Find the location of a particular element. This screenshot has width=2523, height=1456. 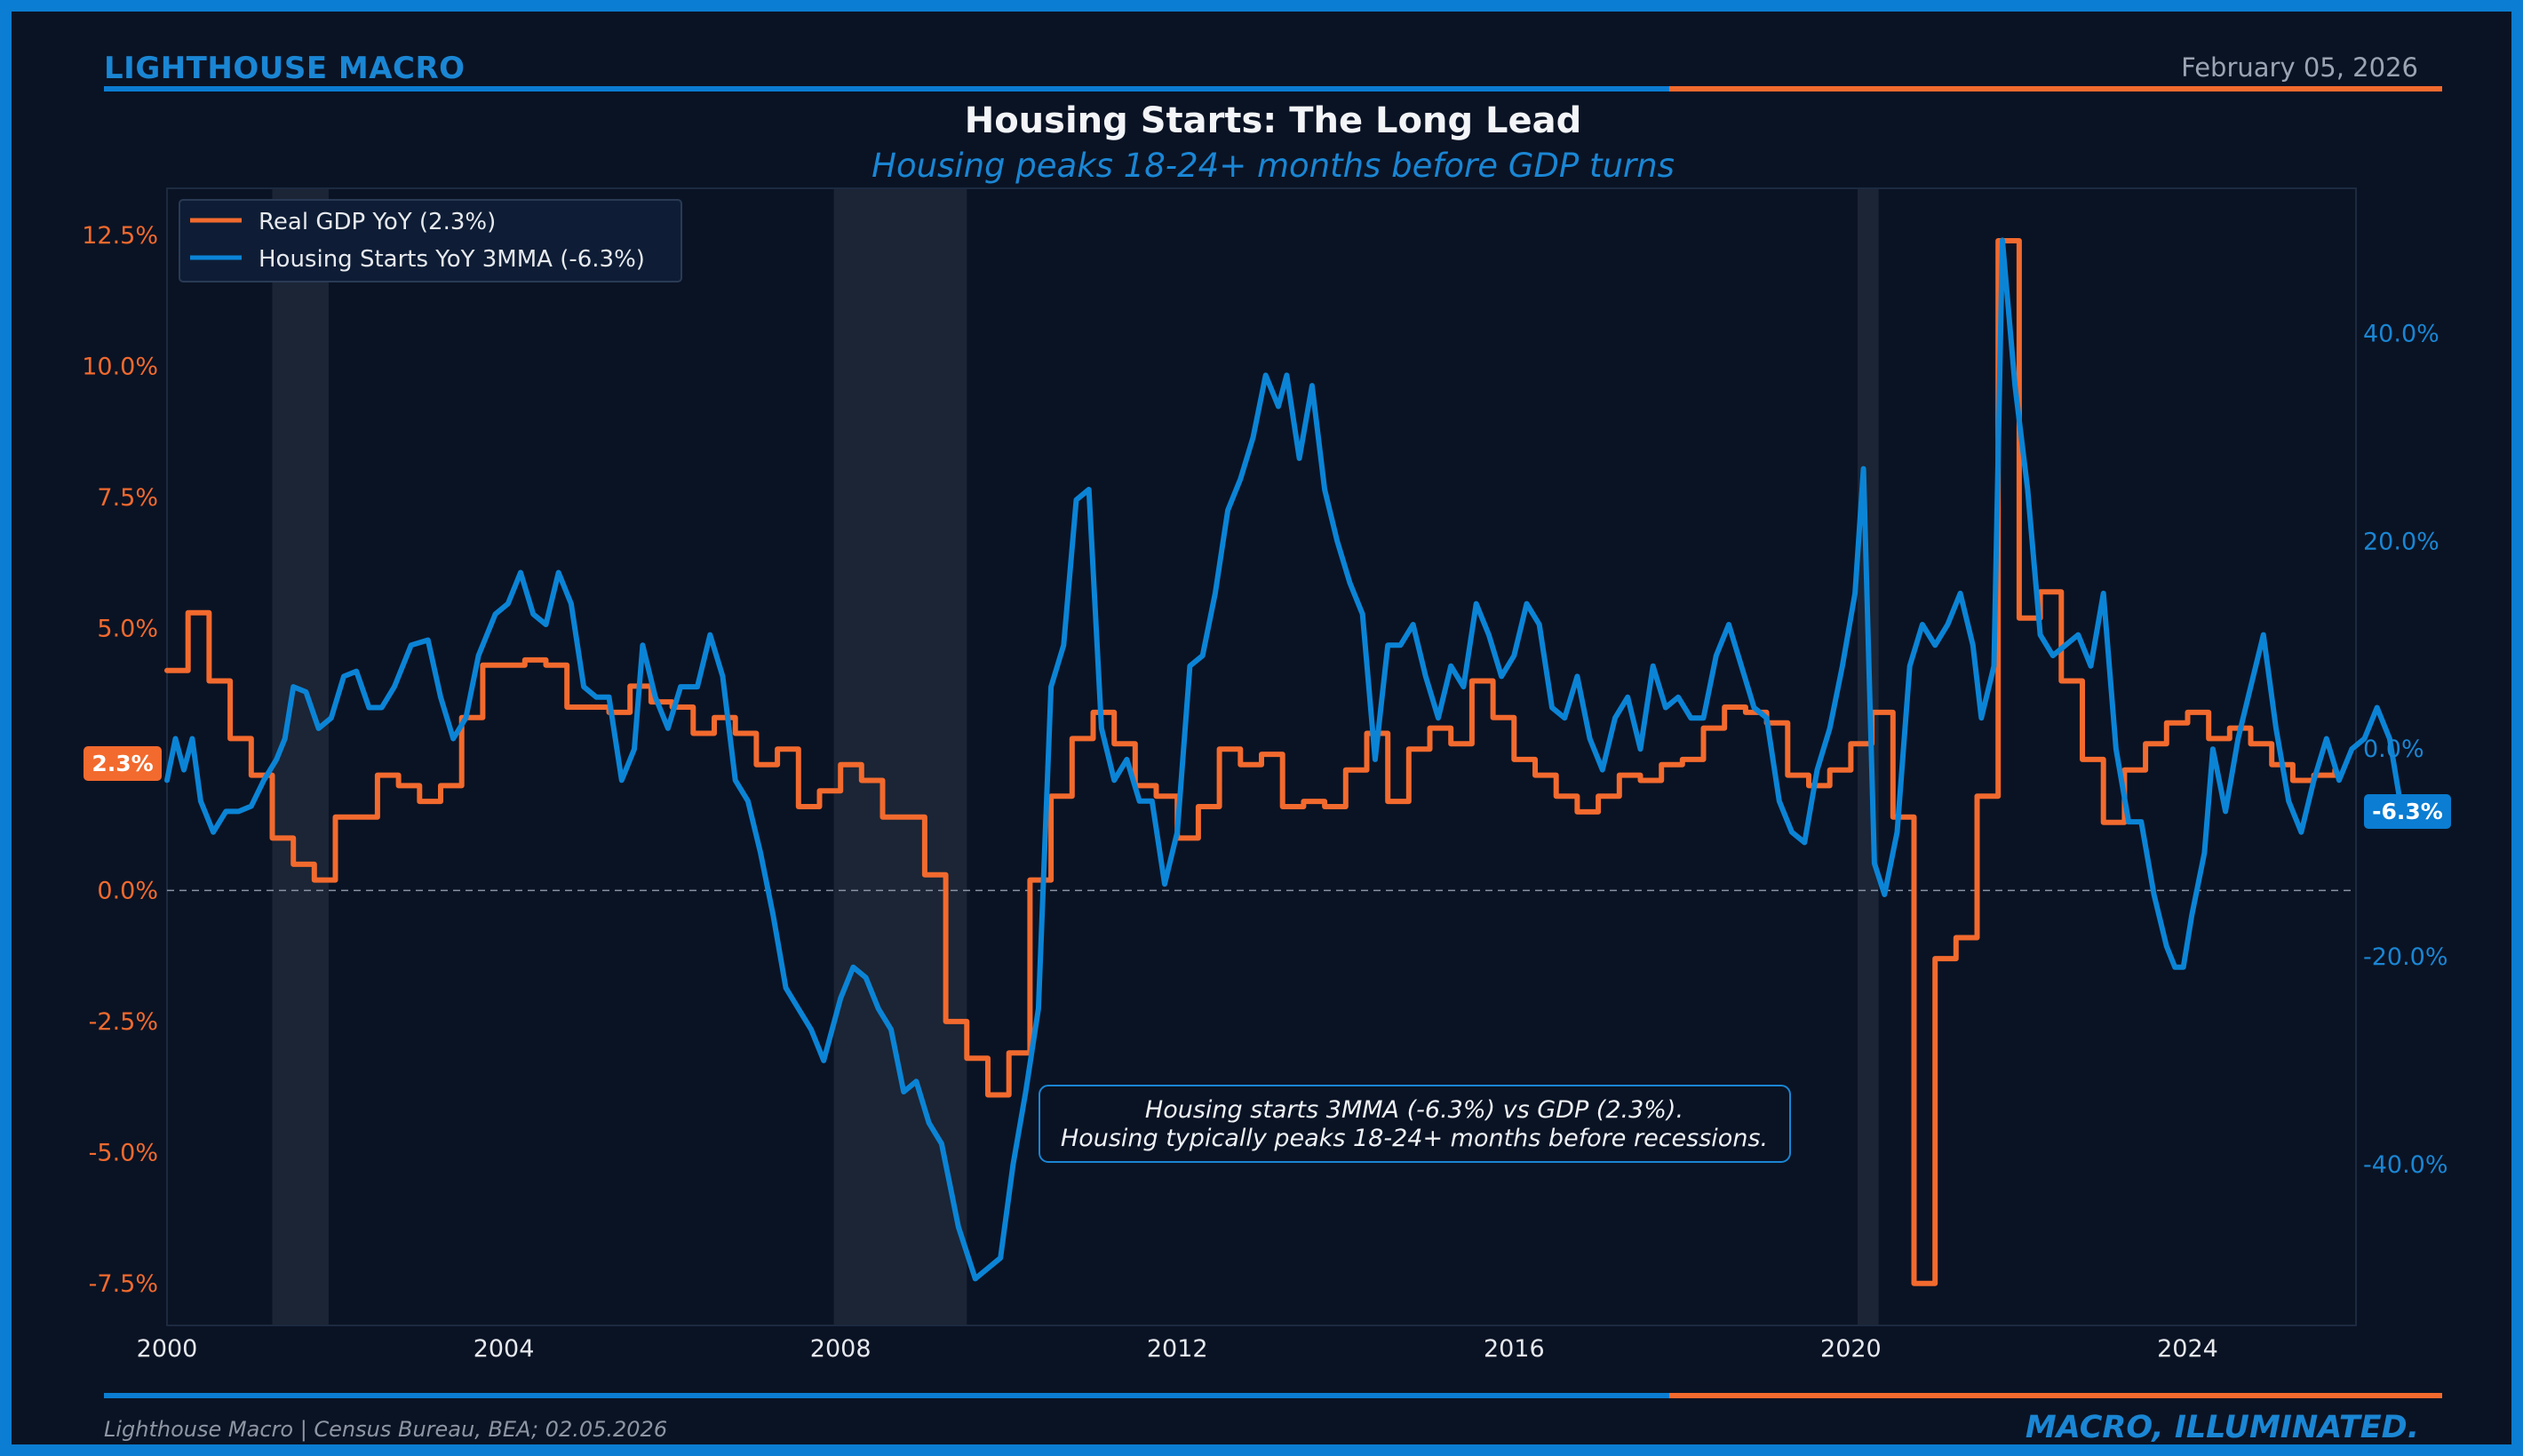

right-axis-tick-label: -40.0% is located at coordinates (2405, 1165).